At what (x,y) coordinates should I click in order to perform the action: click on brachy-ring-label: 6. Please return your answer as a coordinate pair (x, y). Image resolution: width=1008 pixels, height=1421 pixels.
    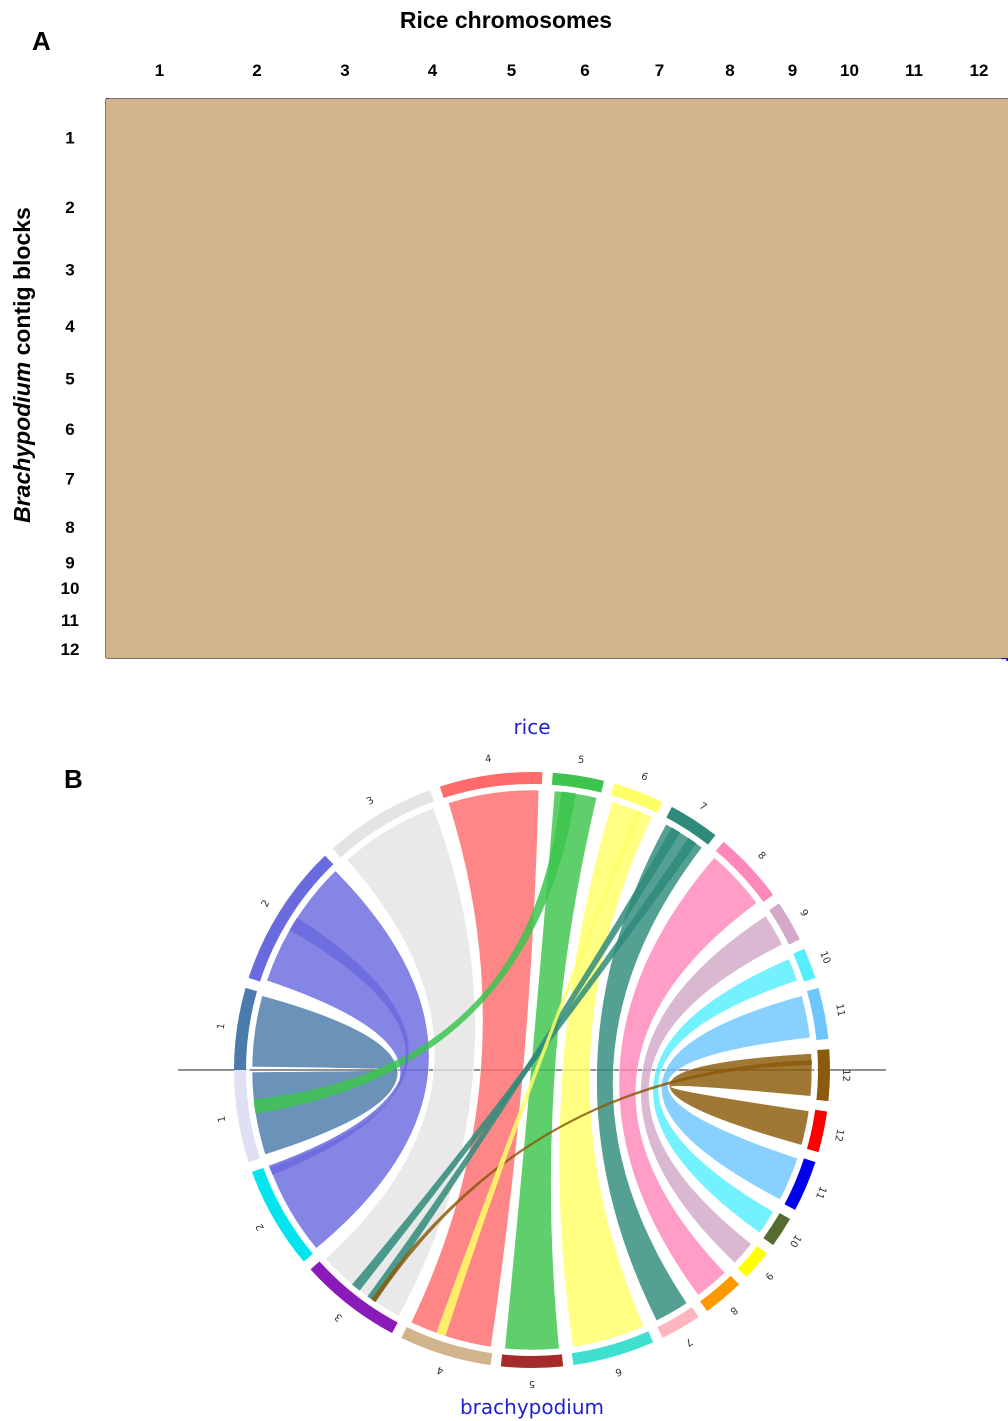
    Looking at the image, I should click on (618, 1371).